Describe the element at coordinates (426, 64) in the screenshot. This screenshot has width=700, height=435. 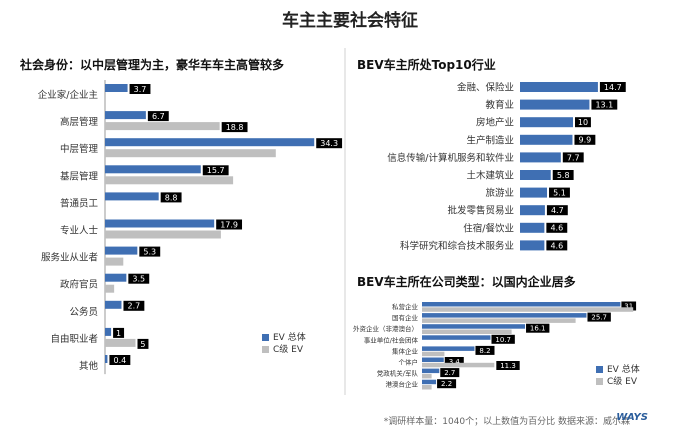
I see `chart-title: BEV车主所处Top10行业` at that location.